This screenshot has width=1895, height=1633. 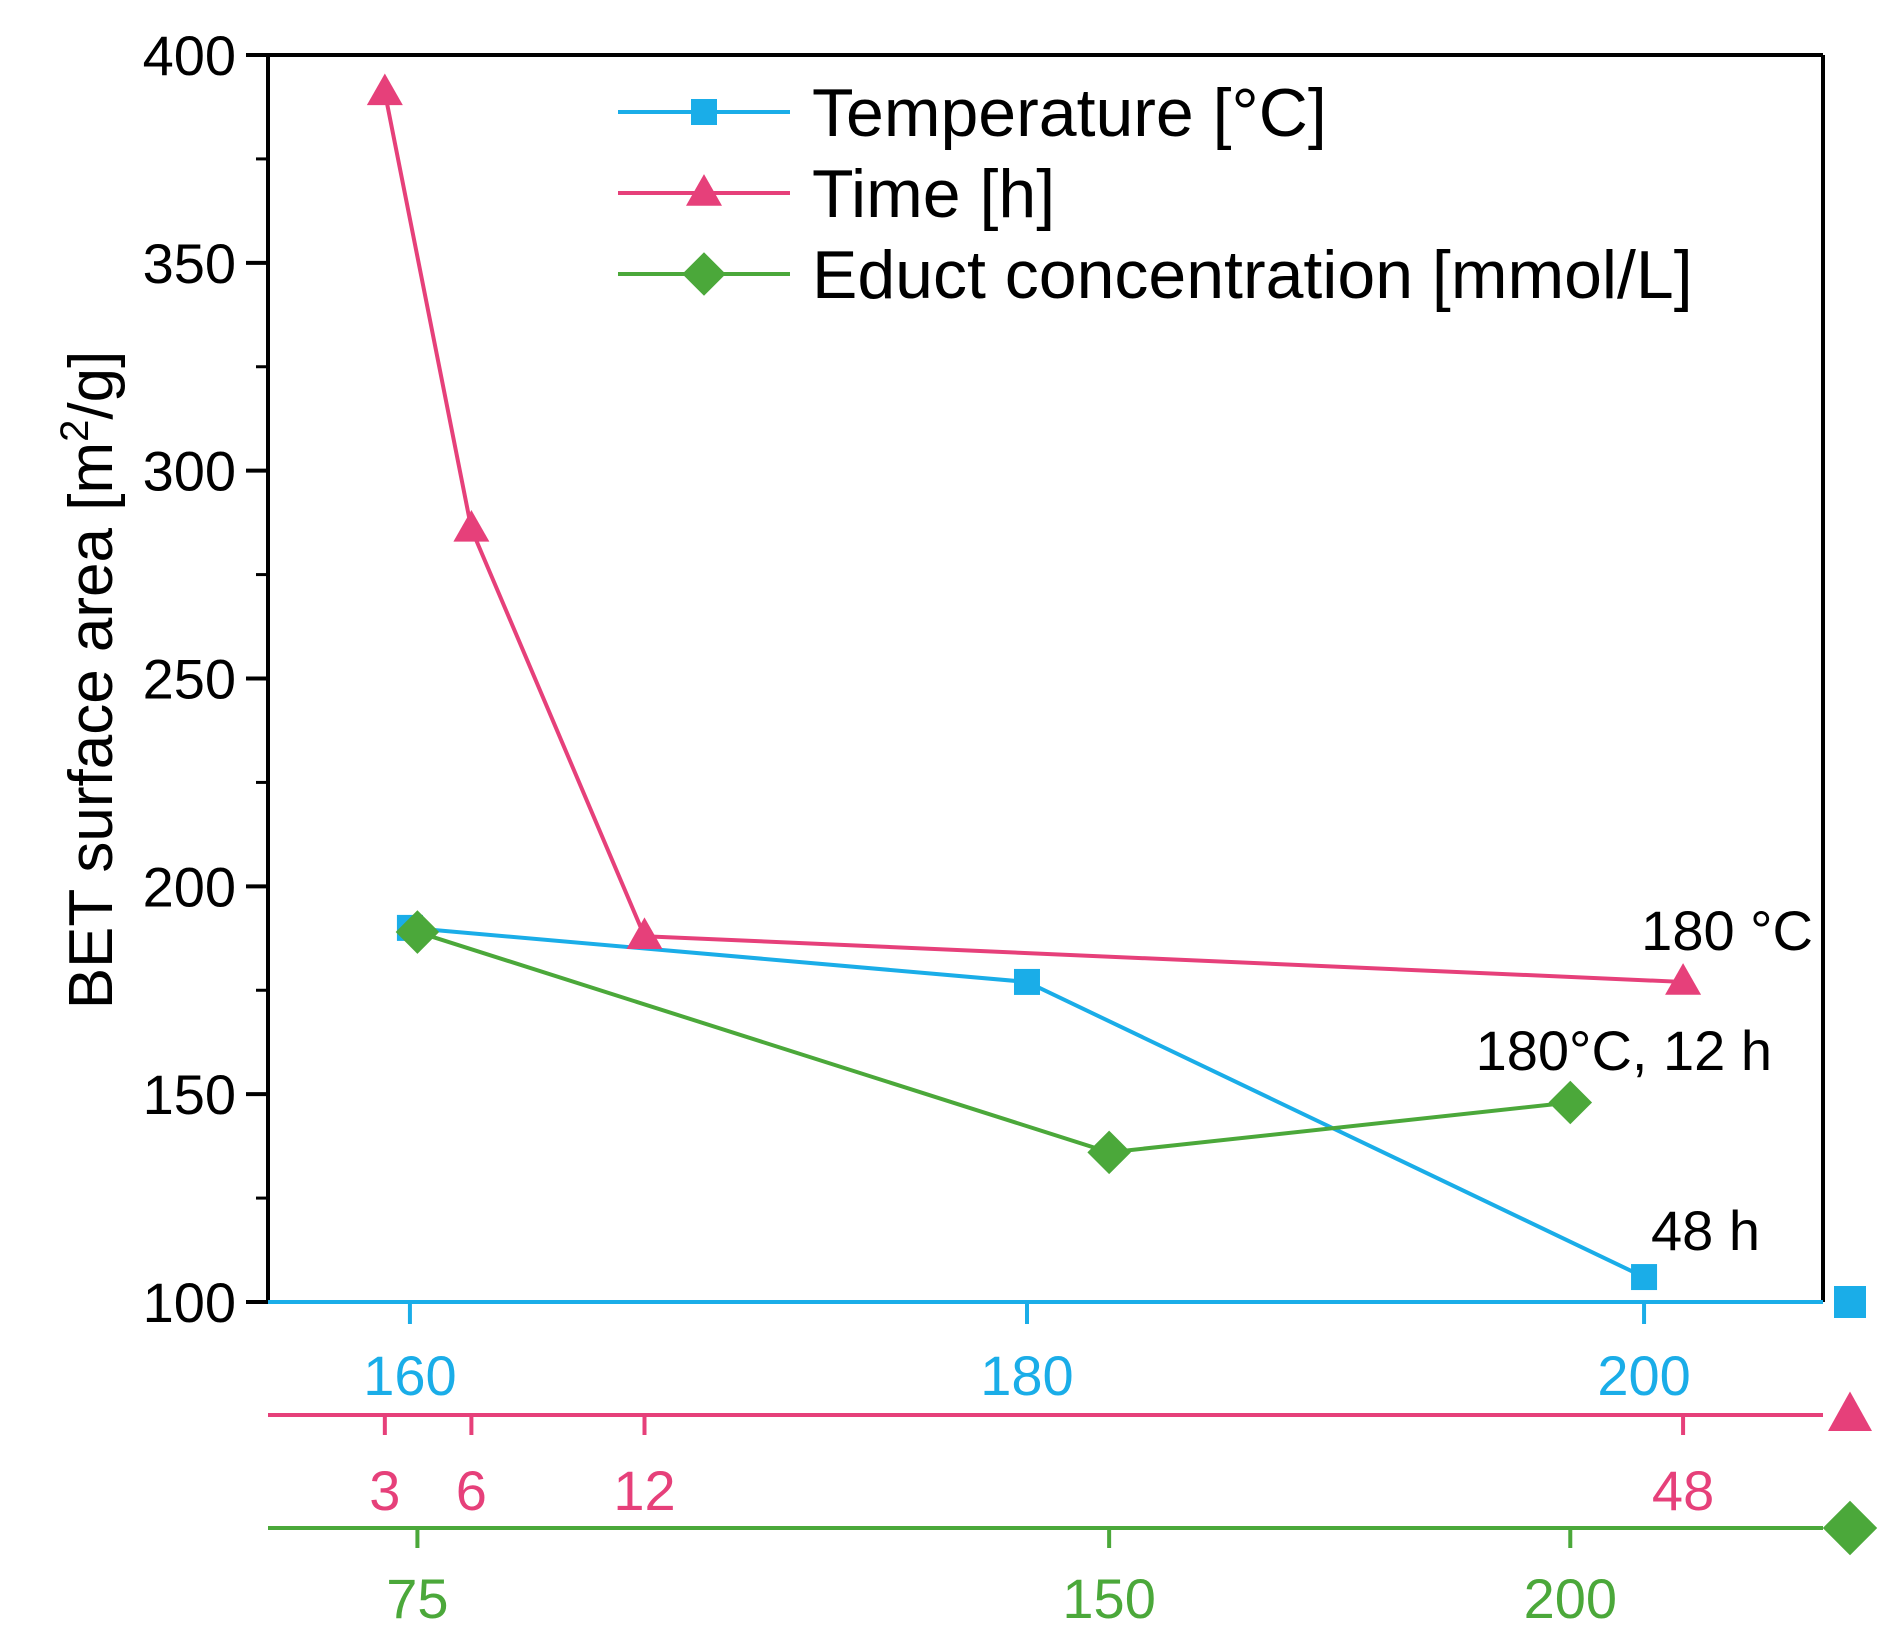 What do you see at coordinates (75, 431) in the screenshot?
I see `y-axis-label-superscript: 2` at bounding box center [75, 431].